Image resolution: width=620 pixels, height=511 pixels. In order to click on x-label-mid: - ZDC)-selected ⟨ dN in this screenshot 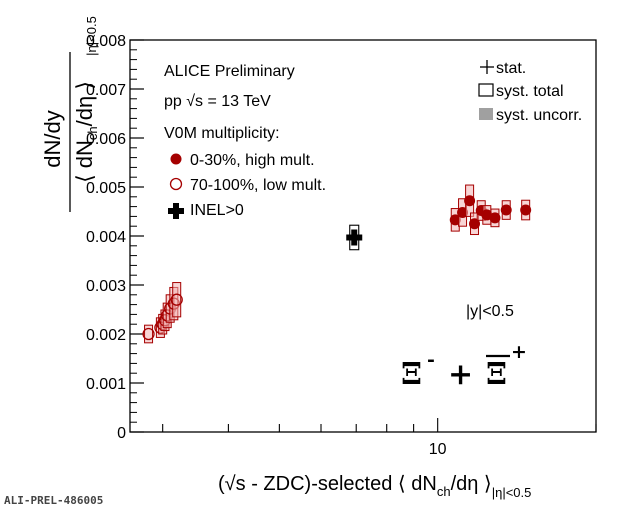, I will do `click(341, 484)`.